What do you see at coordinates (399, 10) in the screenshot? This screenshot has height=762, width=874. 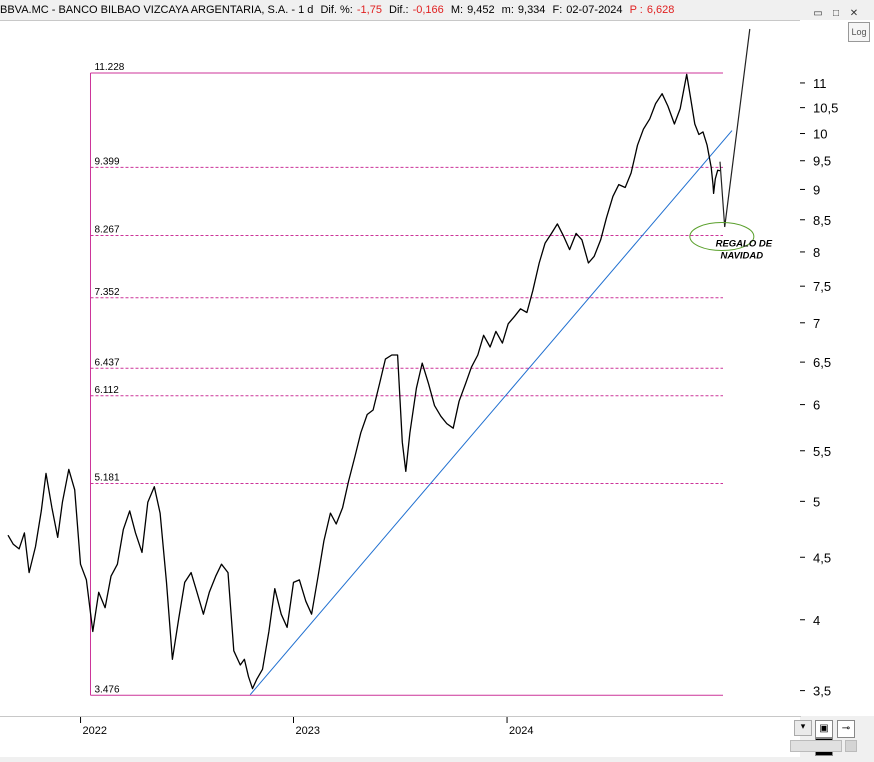 I see `dif-label: Dif.:` at bounding box center [399, 10].